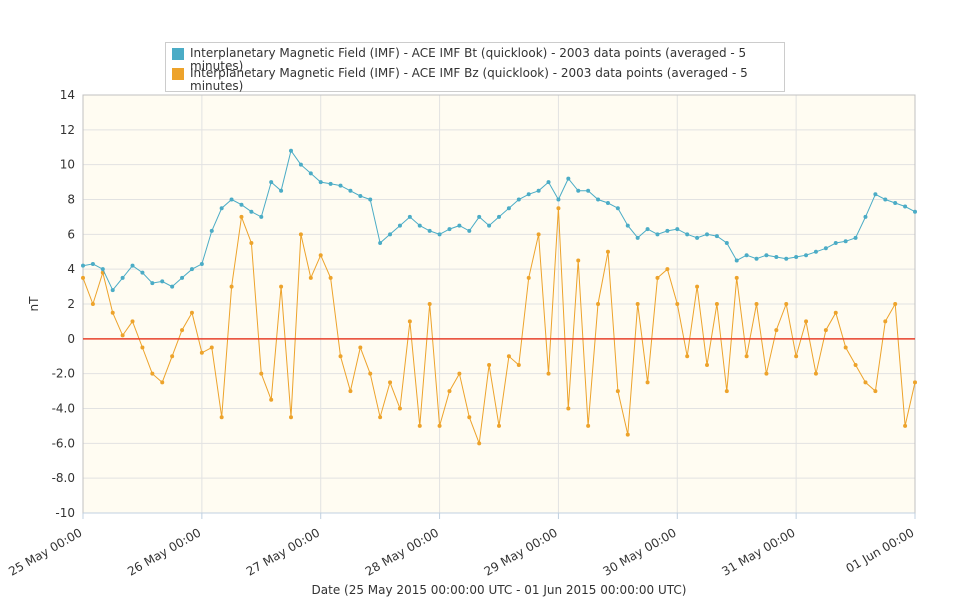 This screenshot has height=600, width=970. I want to click on y-axis-title: nT, so click(34, 304).